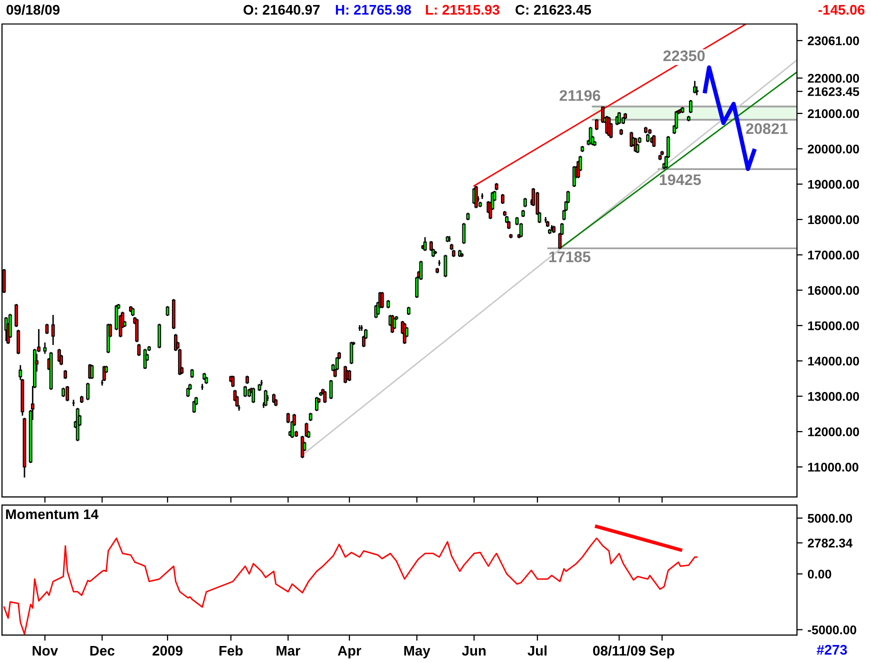  I want to click on y-tick-label: 17000.00, so click(834, 255).